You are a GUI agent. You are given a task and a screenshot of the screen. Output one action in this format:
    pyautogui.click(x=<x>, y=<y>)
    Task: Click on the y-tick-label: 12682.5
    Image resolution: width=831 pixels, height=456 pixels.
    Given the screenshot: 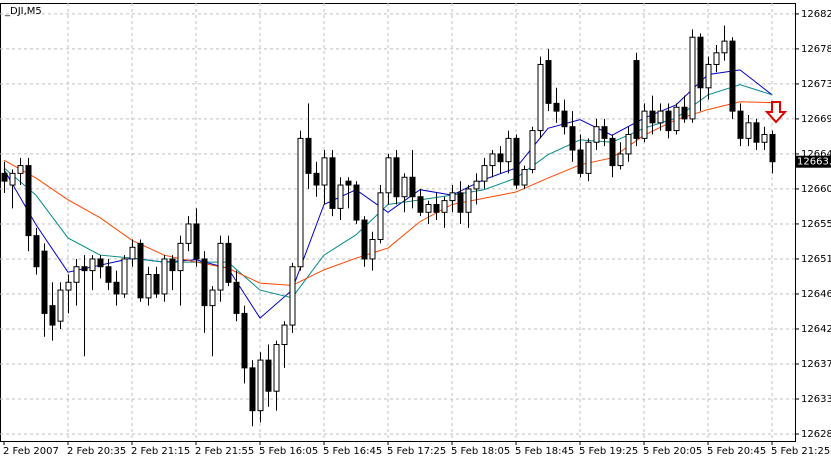 What is the action you would take?
    pyautogui.click(x=816, y=14)
    